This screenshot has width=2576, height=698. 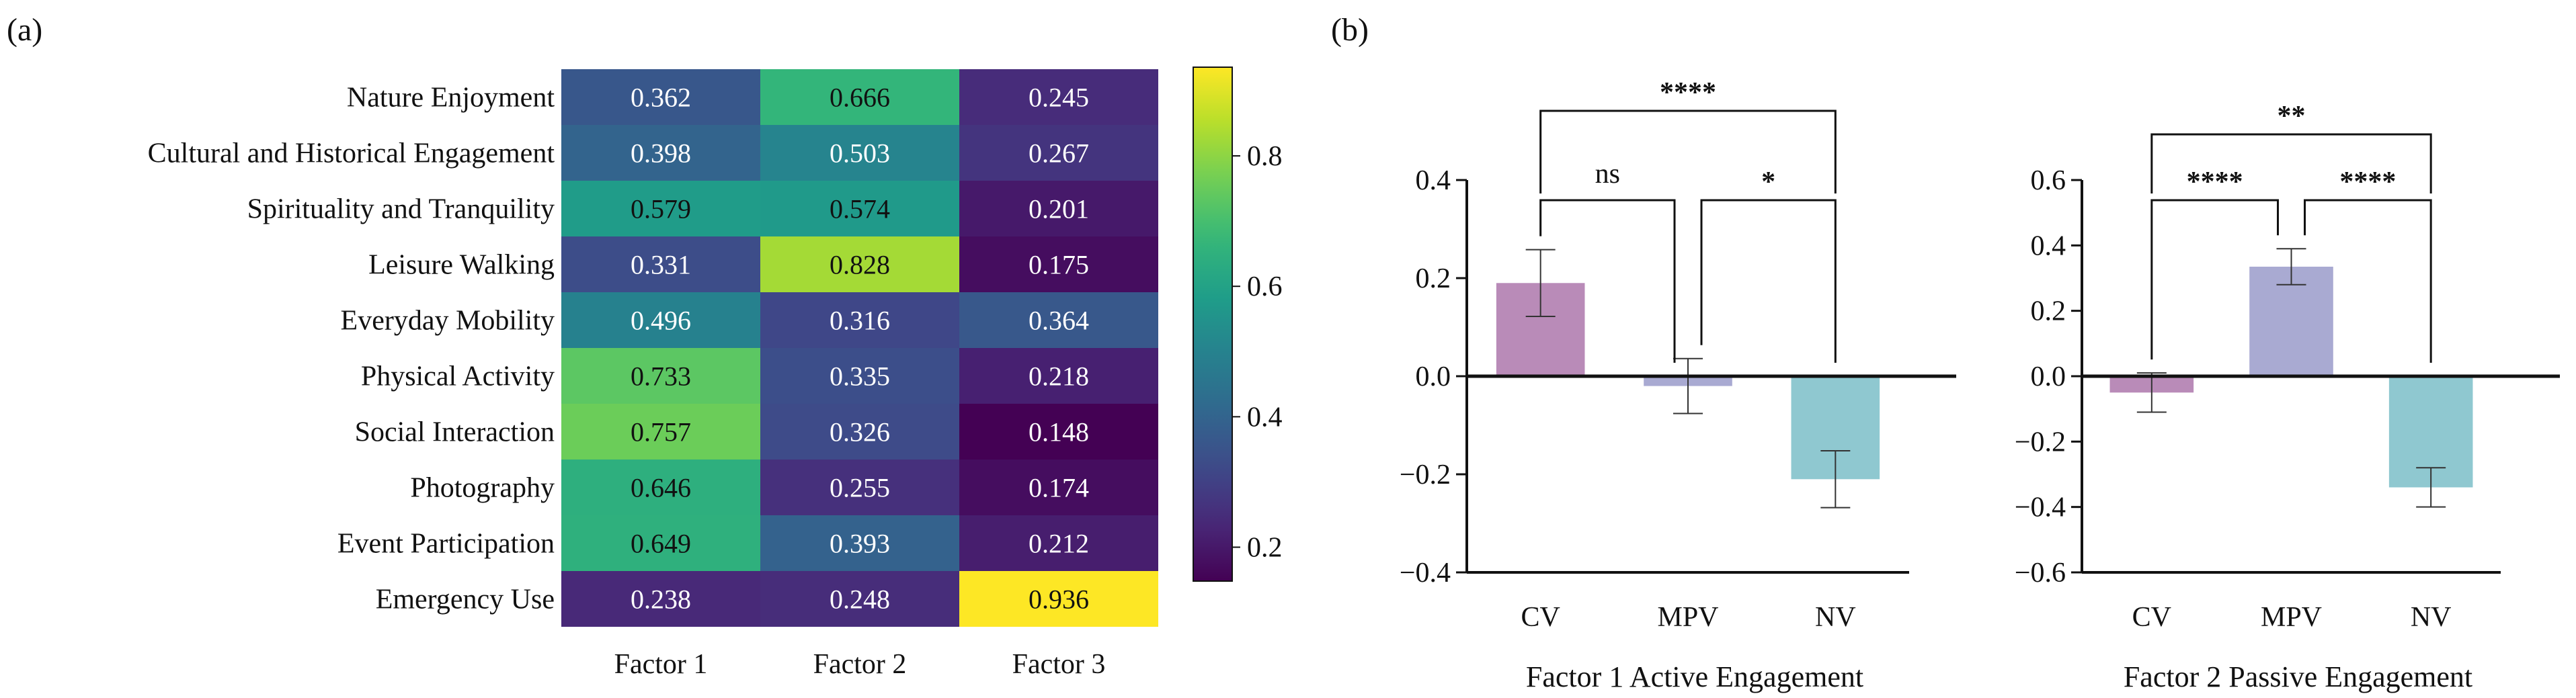 I want to click on heatmap-cell-value: 0.335, so click(x=860, y=376).